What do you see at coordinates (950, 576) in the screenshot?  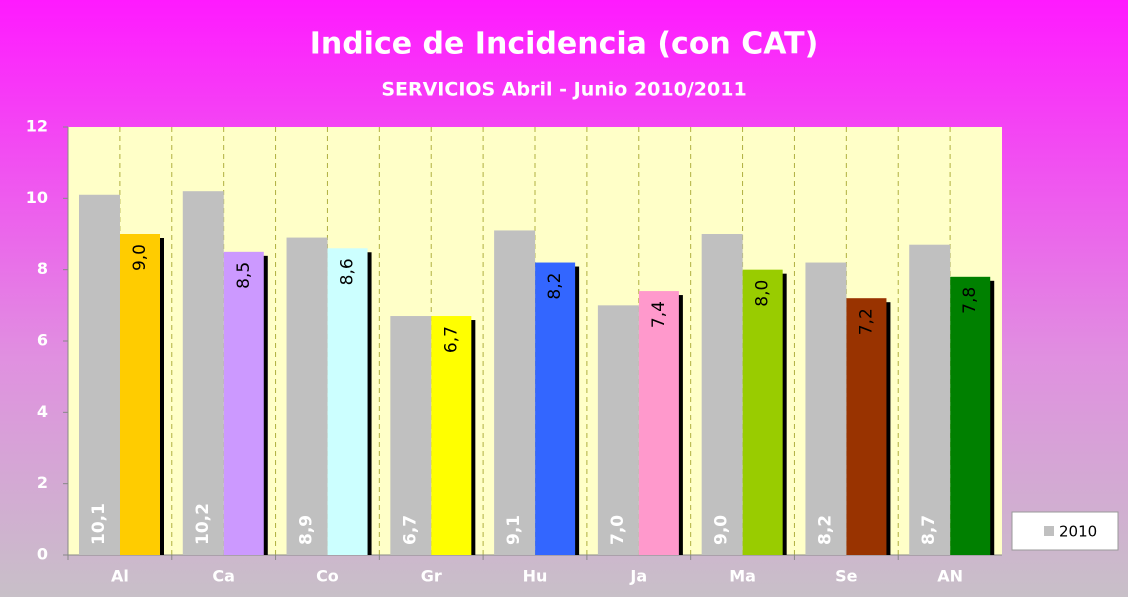 I see `x-tick-label: AN` at bounding box center [950, 576].